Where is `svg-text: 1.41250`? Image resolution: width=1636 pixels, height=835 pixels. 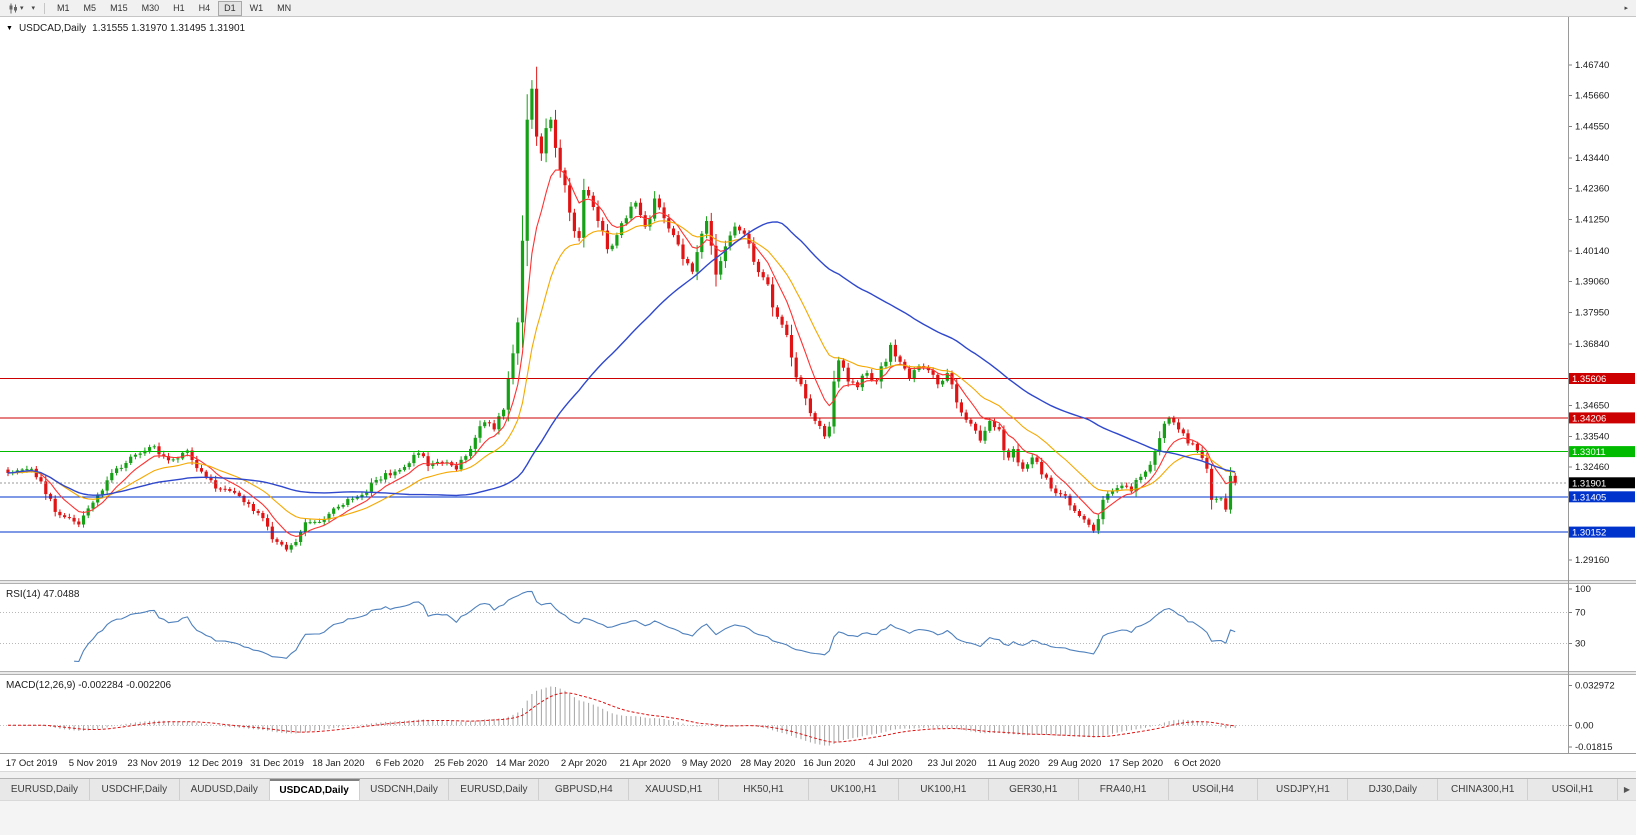
svg-text: 1.41250 is located at coordinates (1592, 220).